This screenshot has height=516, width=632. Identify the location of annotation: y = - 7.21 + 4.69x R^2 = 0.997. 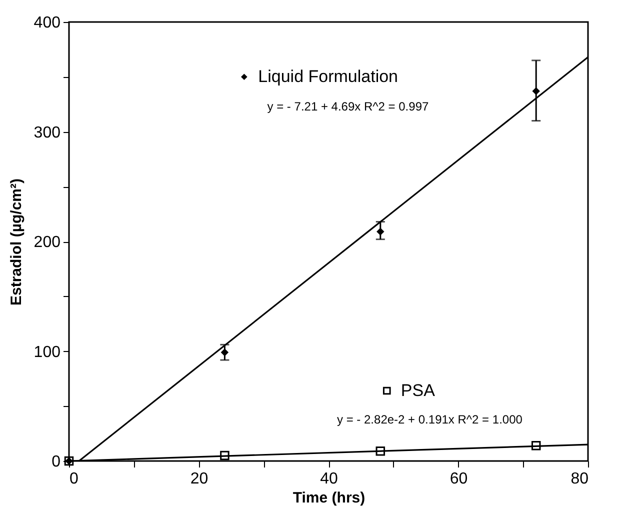
(348, 107).